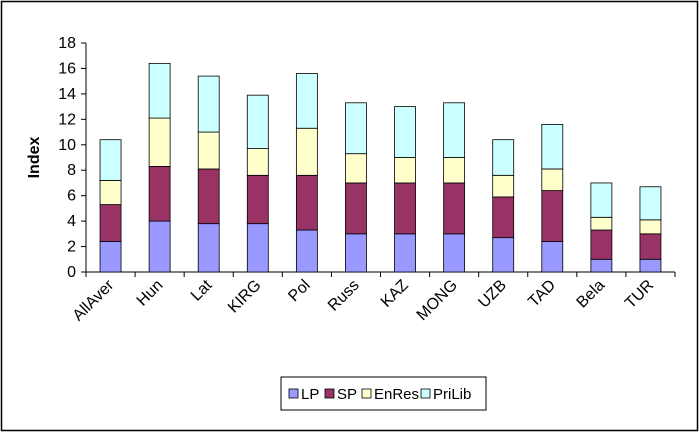 The height and width of the screenshot is (432, 699). What do you see at coordinates (452, 394) in the screenshot?
I see `legend-label-prilib: PriLib` at bounding box center [452, 394].